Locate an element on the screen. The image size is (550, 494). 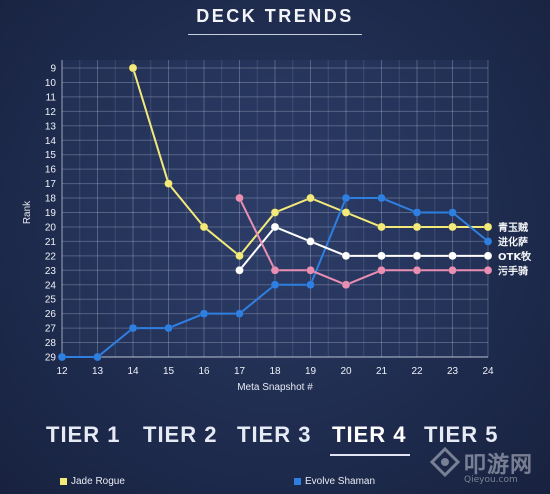
tier-3-tab: TIER 3 is located at coordinates (274, 434).